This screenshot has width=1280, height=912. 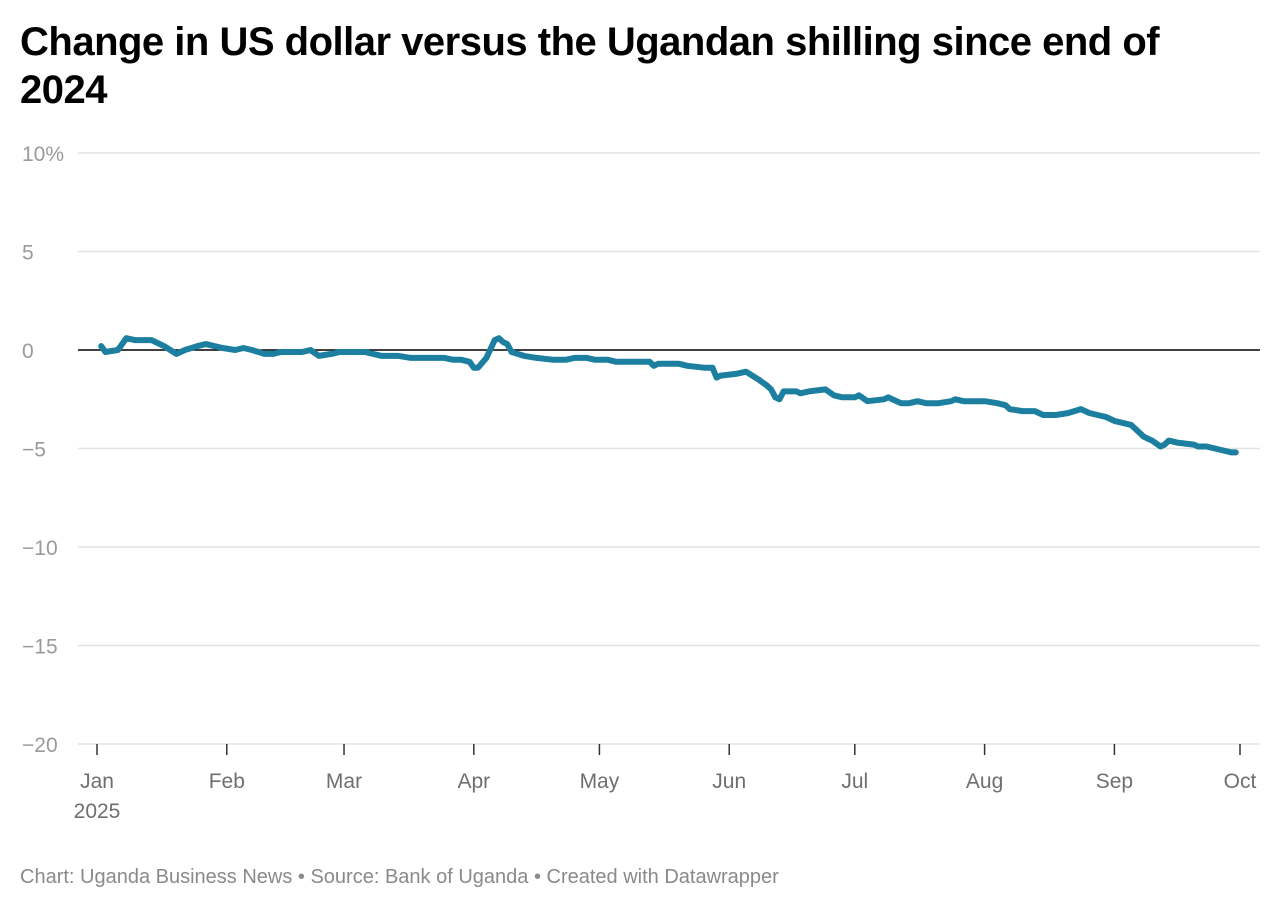 What do you see at coordinates (40, 745) in the screenshot?
I see `y-tick-label: −20` at bounding box center [40, 745].